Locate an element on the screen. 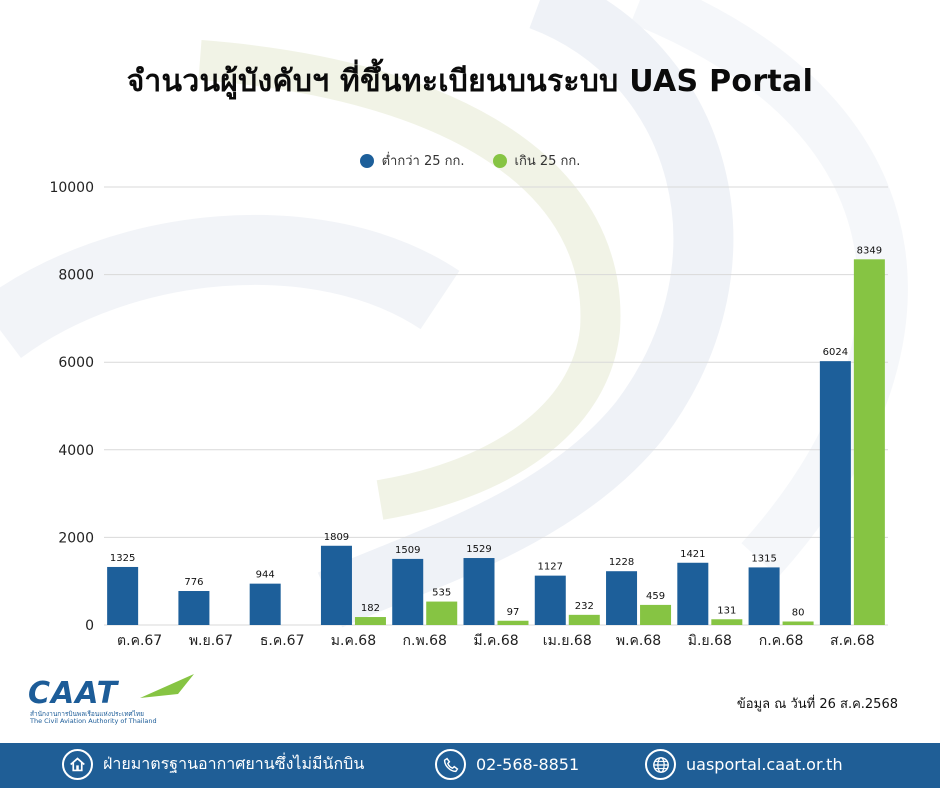  legend-label-series-1: ต่ำกว่า 25 กก. is located at coordinates (423, 161).